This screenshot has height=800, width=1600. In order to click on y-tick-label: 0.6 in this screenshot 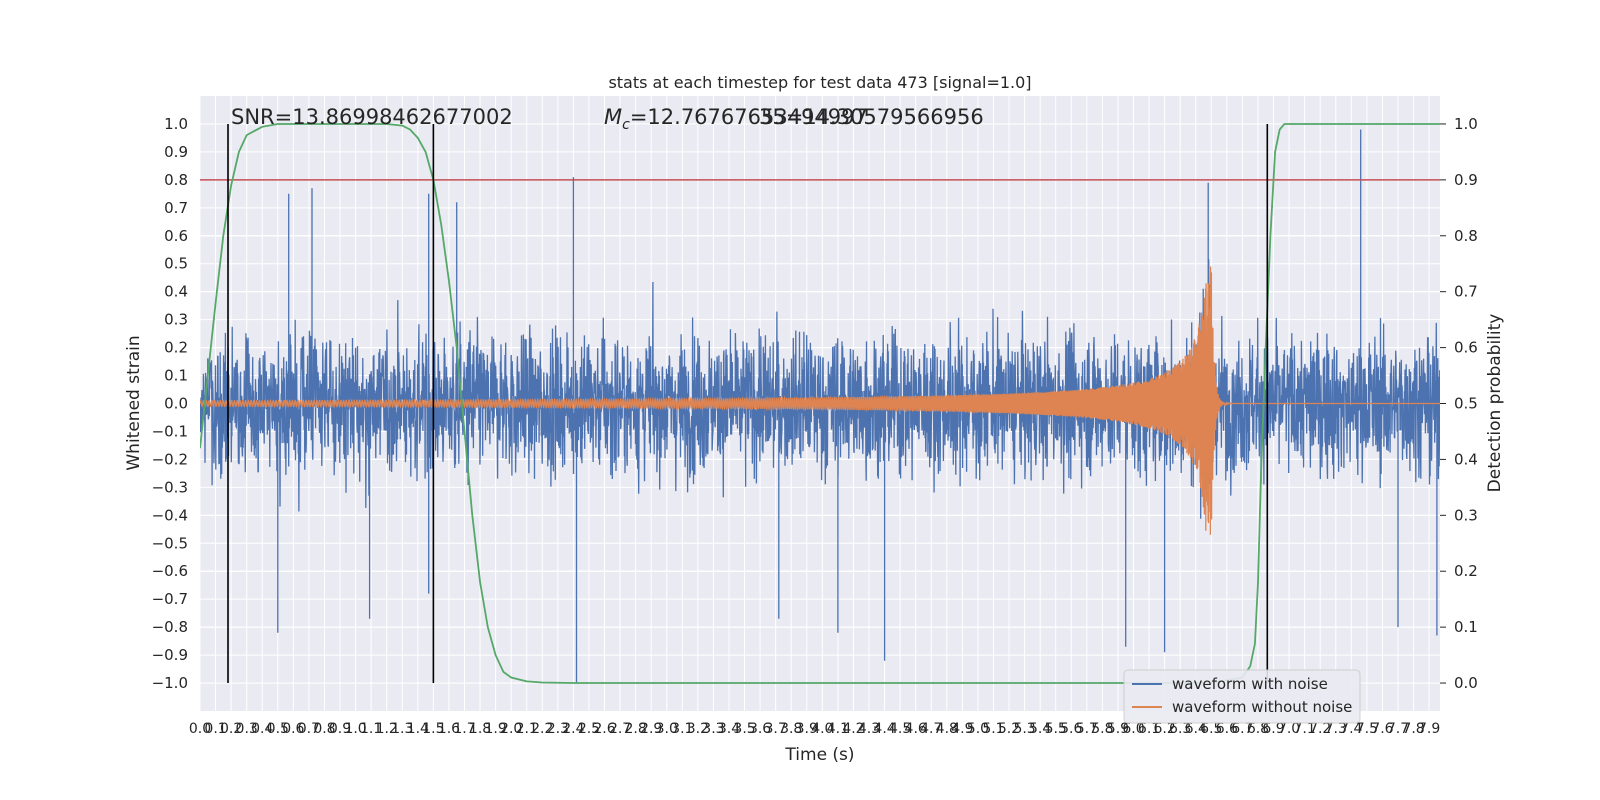, I will do `click(176, 236)`.